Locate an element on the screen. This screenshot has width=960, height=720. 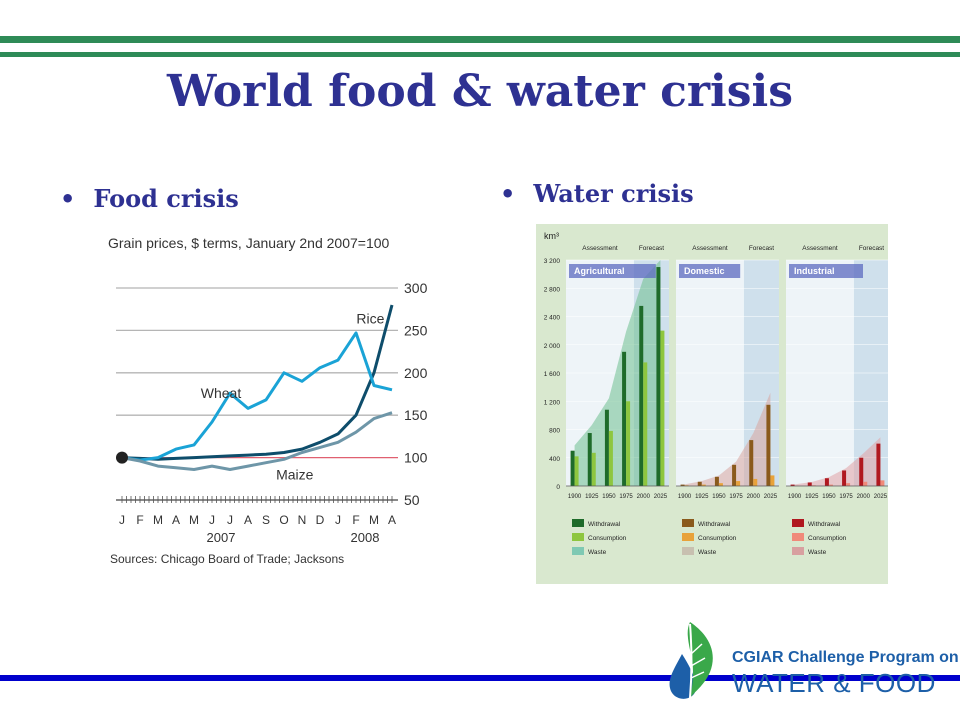
y-tick-label: 800 is located at coordinates (554, 431).